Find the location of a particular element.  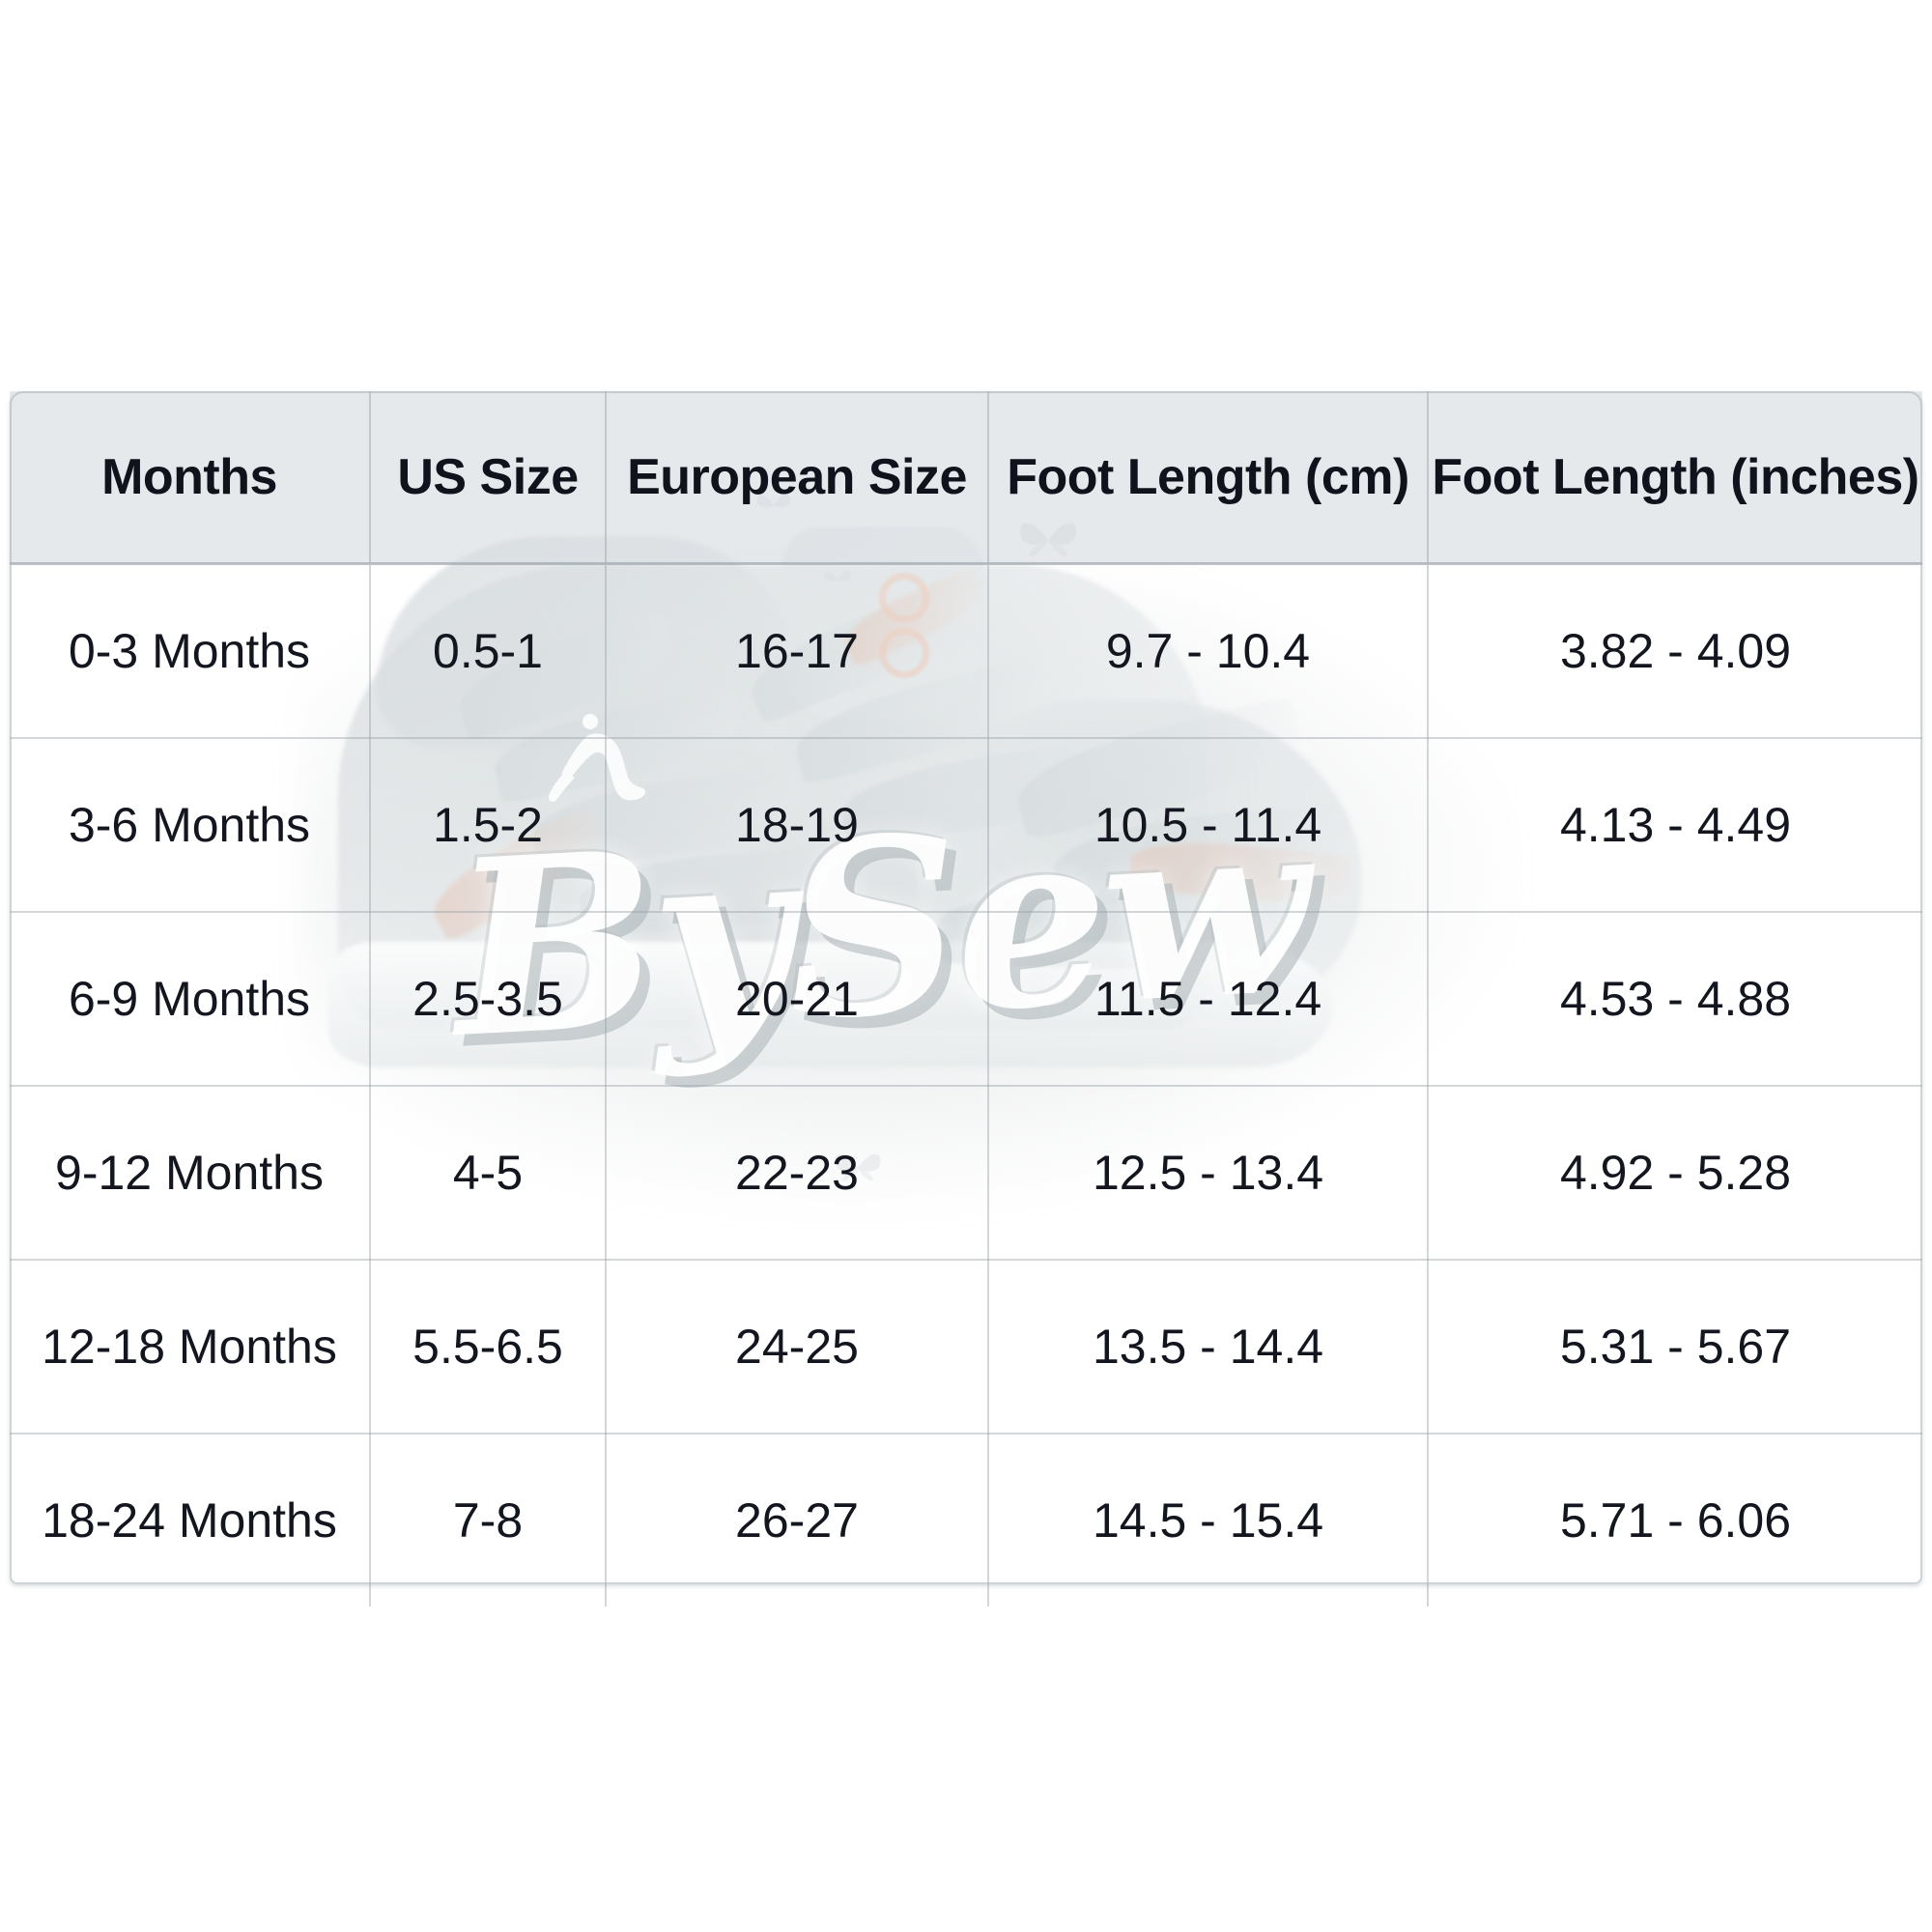

column-header-us-size: US Size is located at coordinates (488, 478).